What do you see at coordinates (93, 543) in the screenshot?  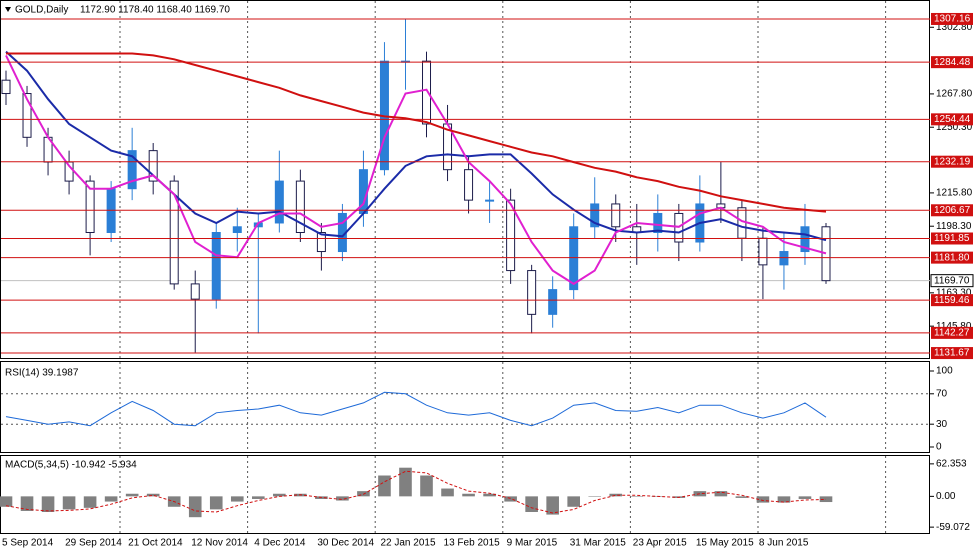 I see `x-tick-label: 29 Sep 2014` at bounding box center [93, 543].